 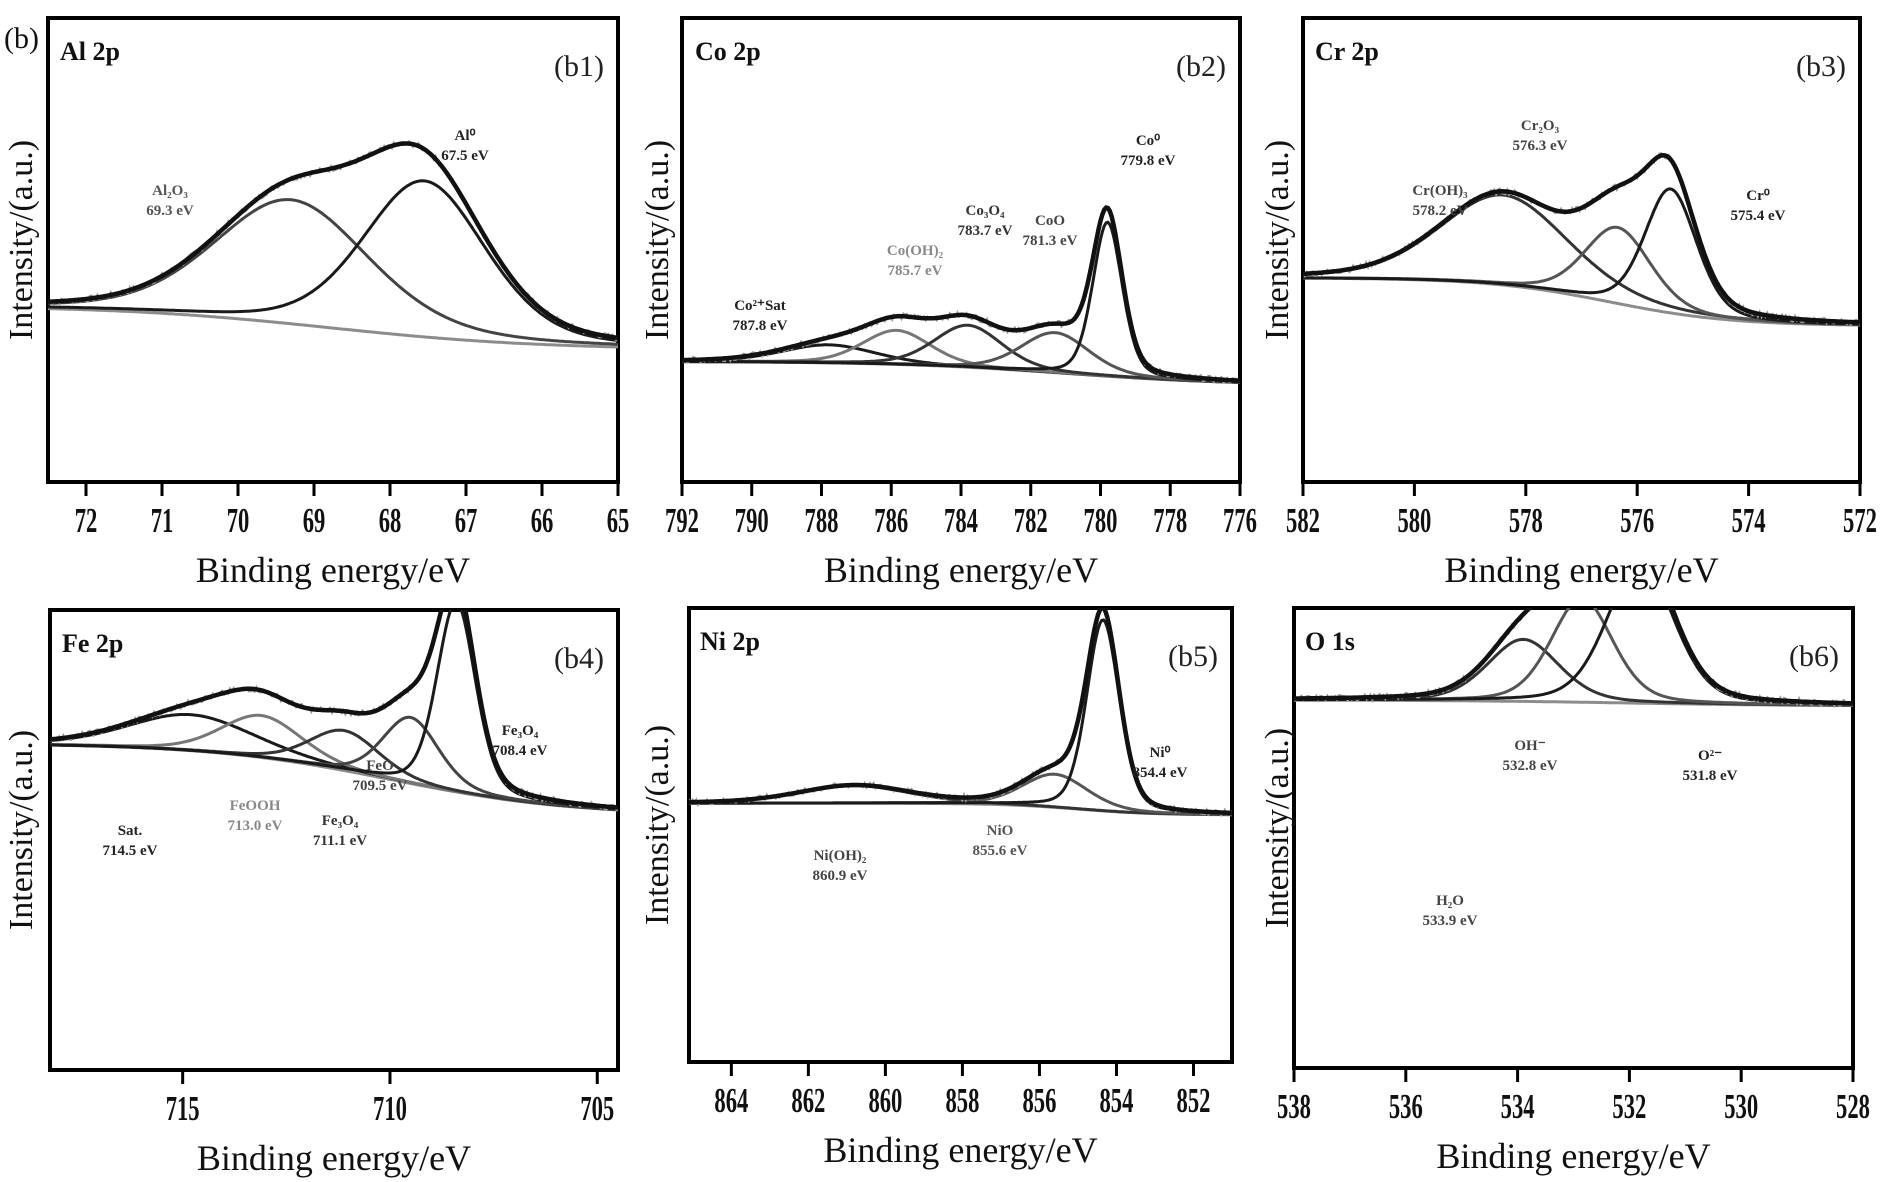 I want to click on panel-id: (b6), so click(x=1814, y=656).